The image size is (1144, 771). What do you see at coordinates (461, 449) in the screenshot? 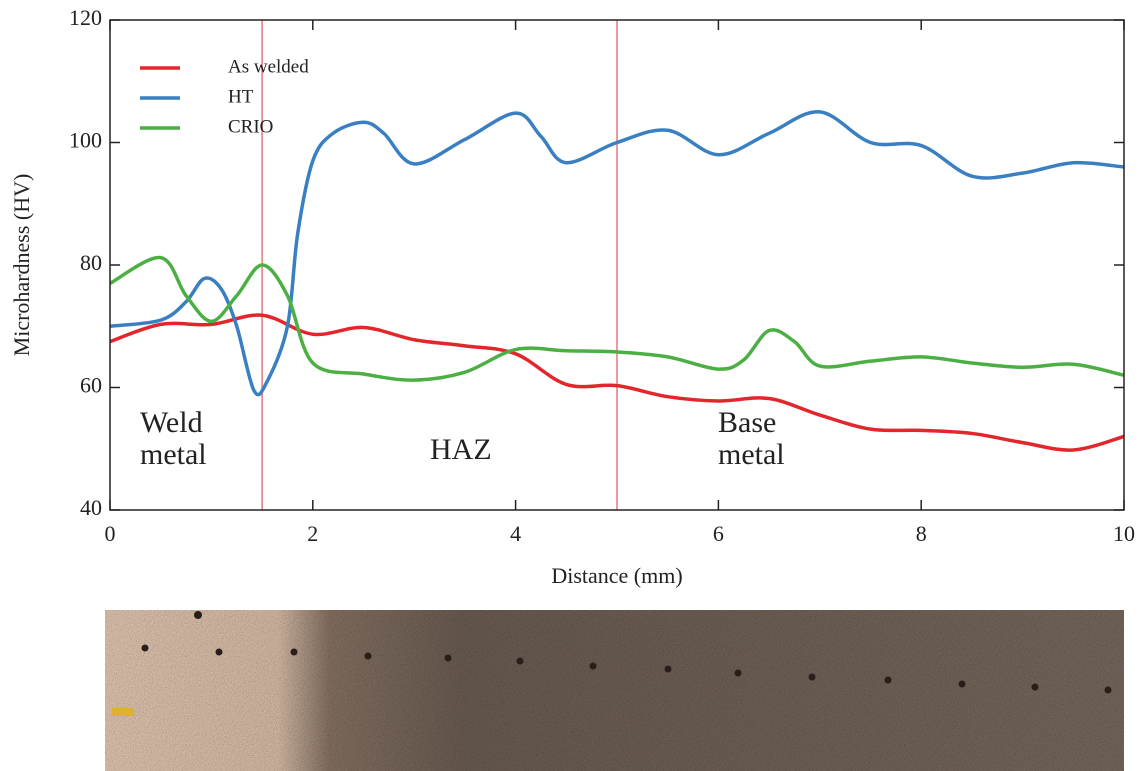
I see `zone-label: HAZ` at bounding box center [461, 449].